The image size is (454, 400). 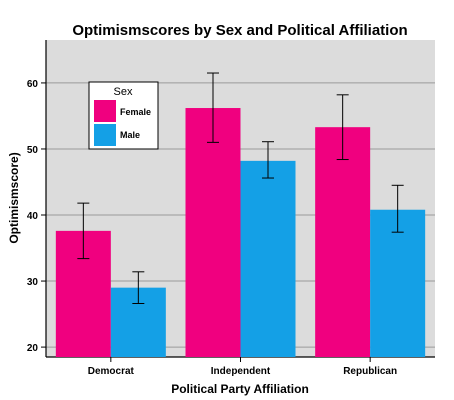 I want to click on x-tick-label: Democrat, so click(x=111, y=371).